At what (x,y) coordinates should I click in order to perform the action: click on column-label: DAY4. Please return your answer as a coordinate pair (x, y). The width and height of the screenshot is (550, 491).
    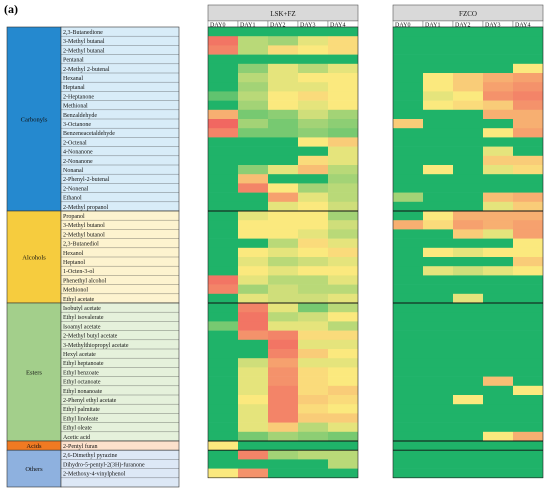
    Looking at the image, I should click on (337, 25).